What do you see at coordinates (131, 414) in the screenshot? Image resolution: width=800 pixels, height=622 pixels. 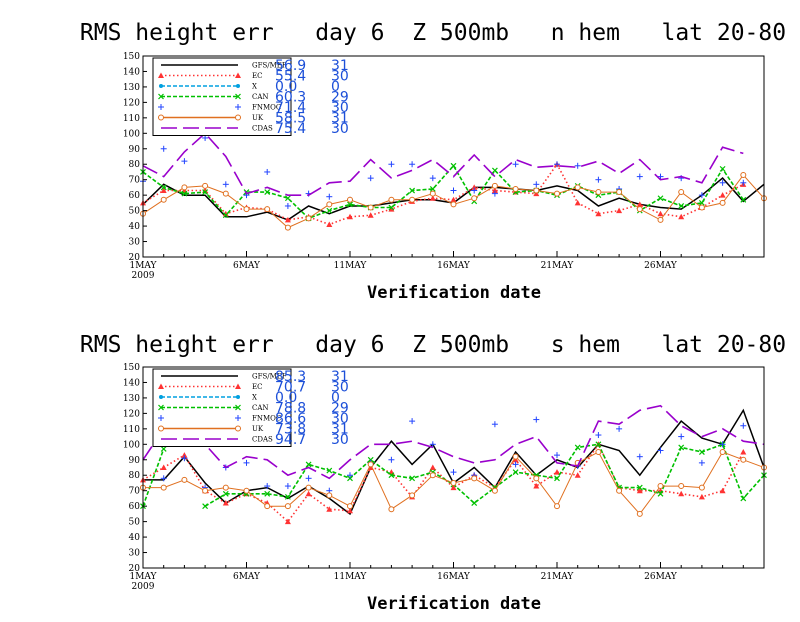 I see `y-tick-label: 120` at bounding box center [131, 414].